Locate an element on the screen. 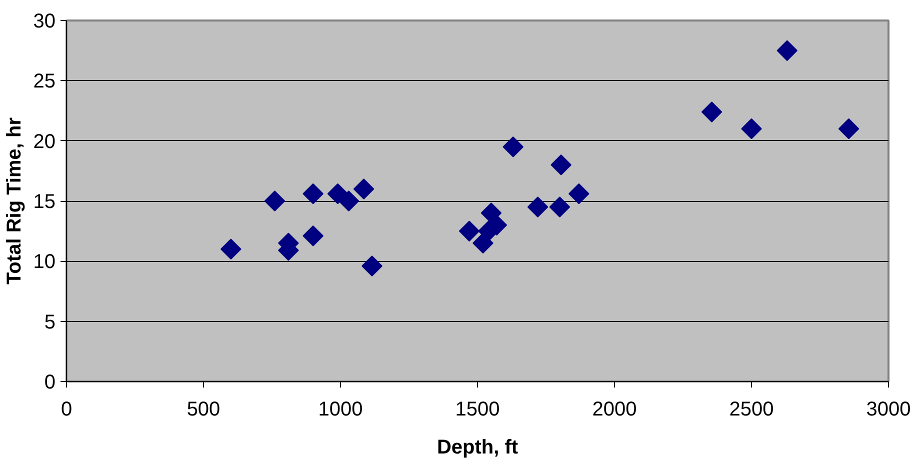 The height and width of the screenshot is (461, 923). x-tick-label: 2000 is located at coordinates (614, 409).